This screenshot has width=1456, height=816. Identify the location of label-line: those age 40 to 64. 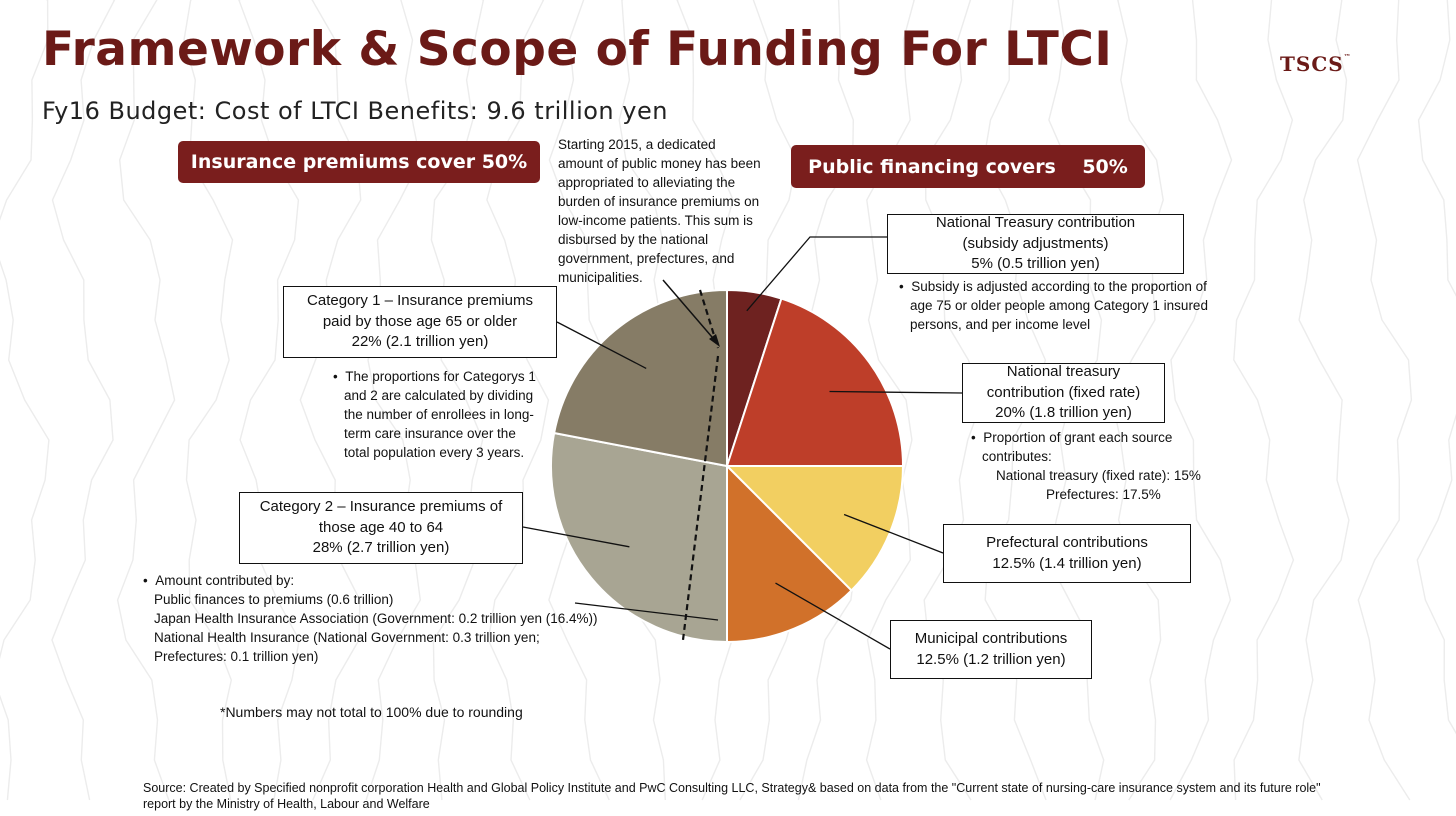
(381, 527).